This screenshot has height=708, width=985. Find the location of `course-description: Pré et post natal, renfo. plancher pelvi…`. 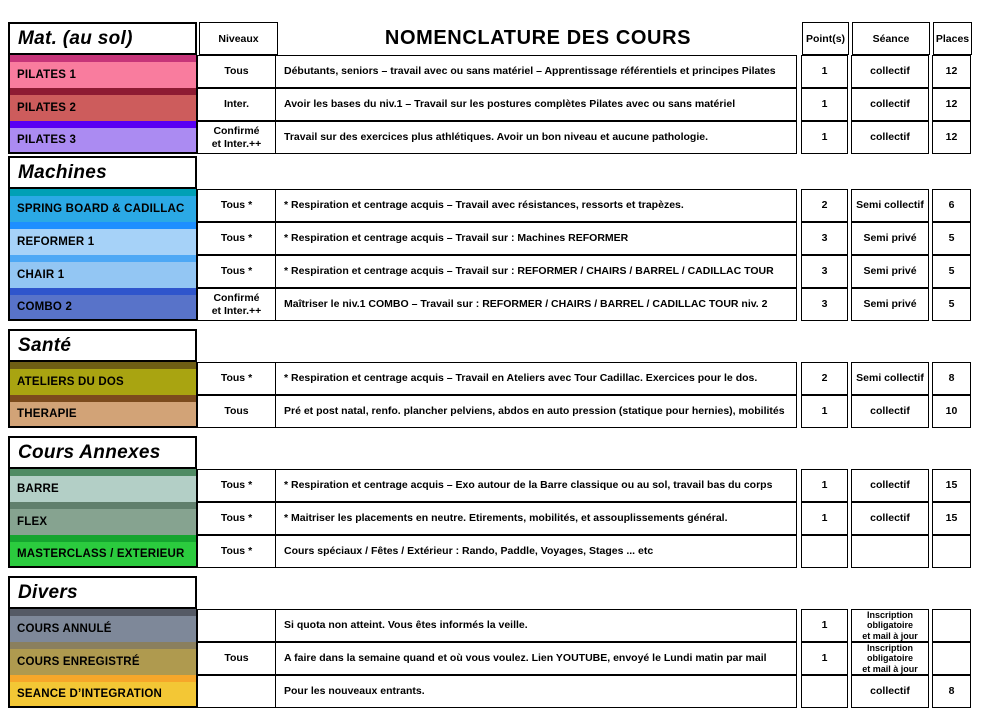

course-description: Pré et post natal, renfo. plancher pelvi… is located at coordinates (536, 411).